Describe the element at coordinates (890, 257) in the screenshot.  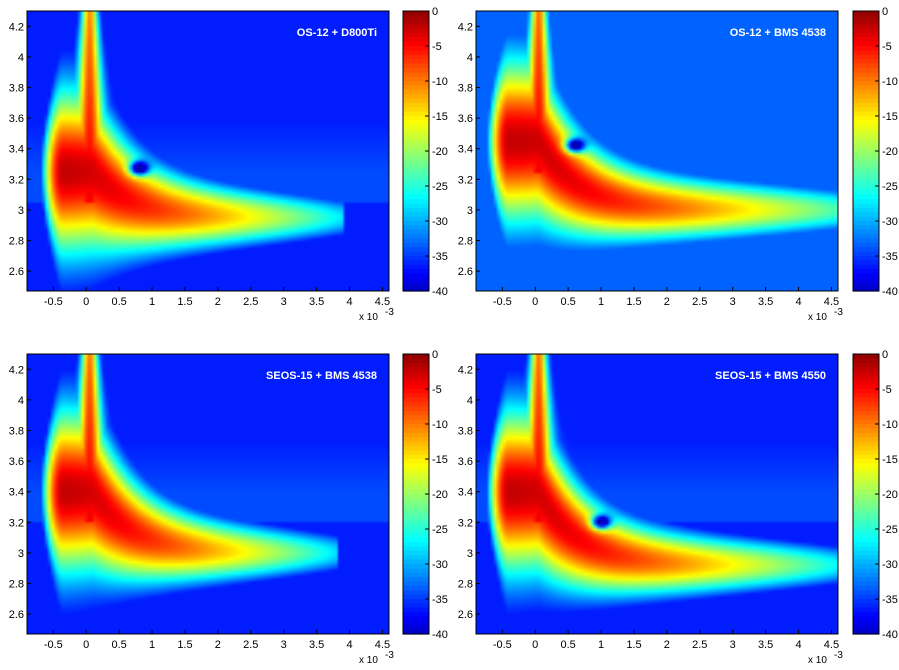
I see `colorbar-tick-label: -35` at that location.